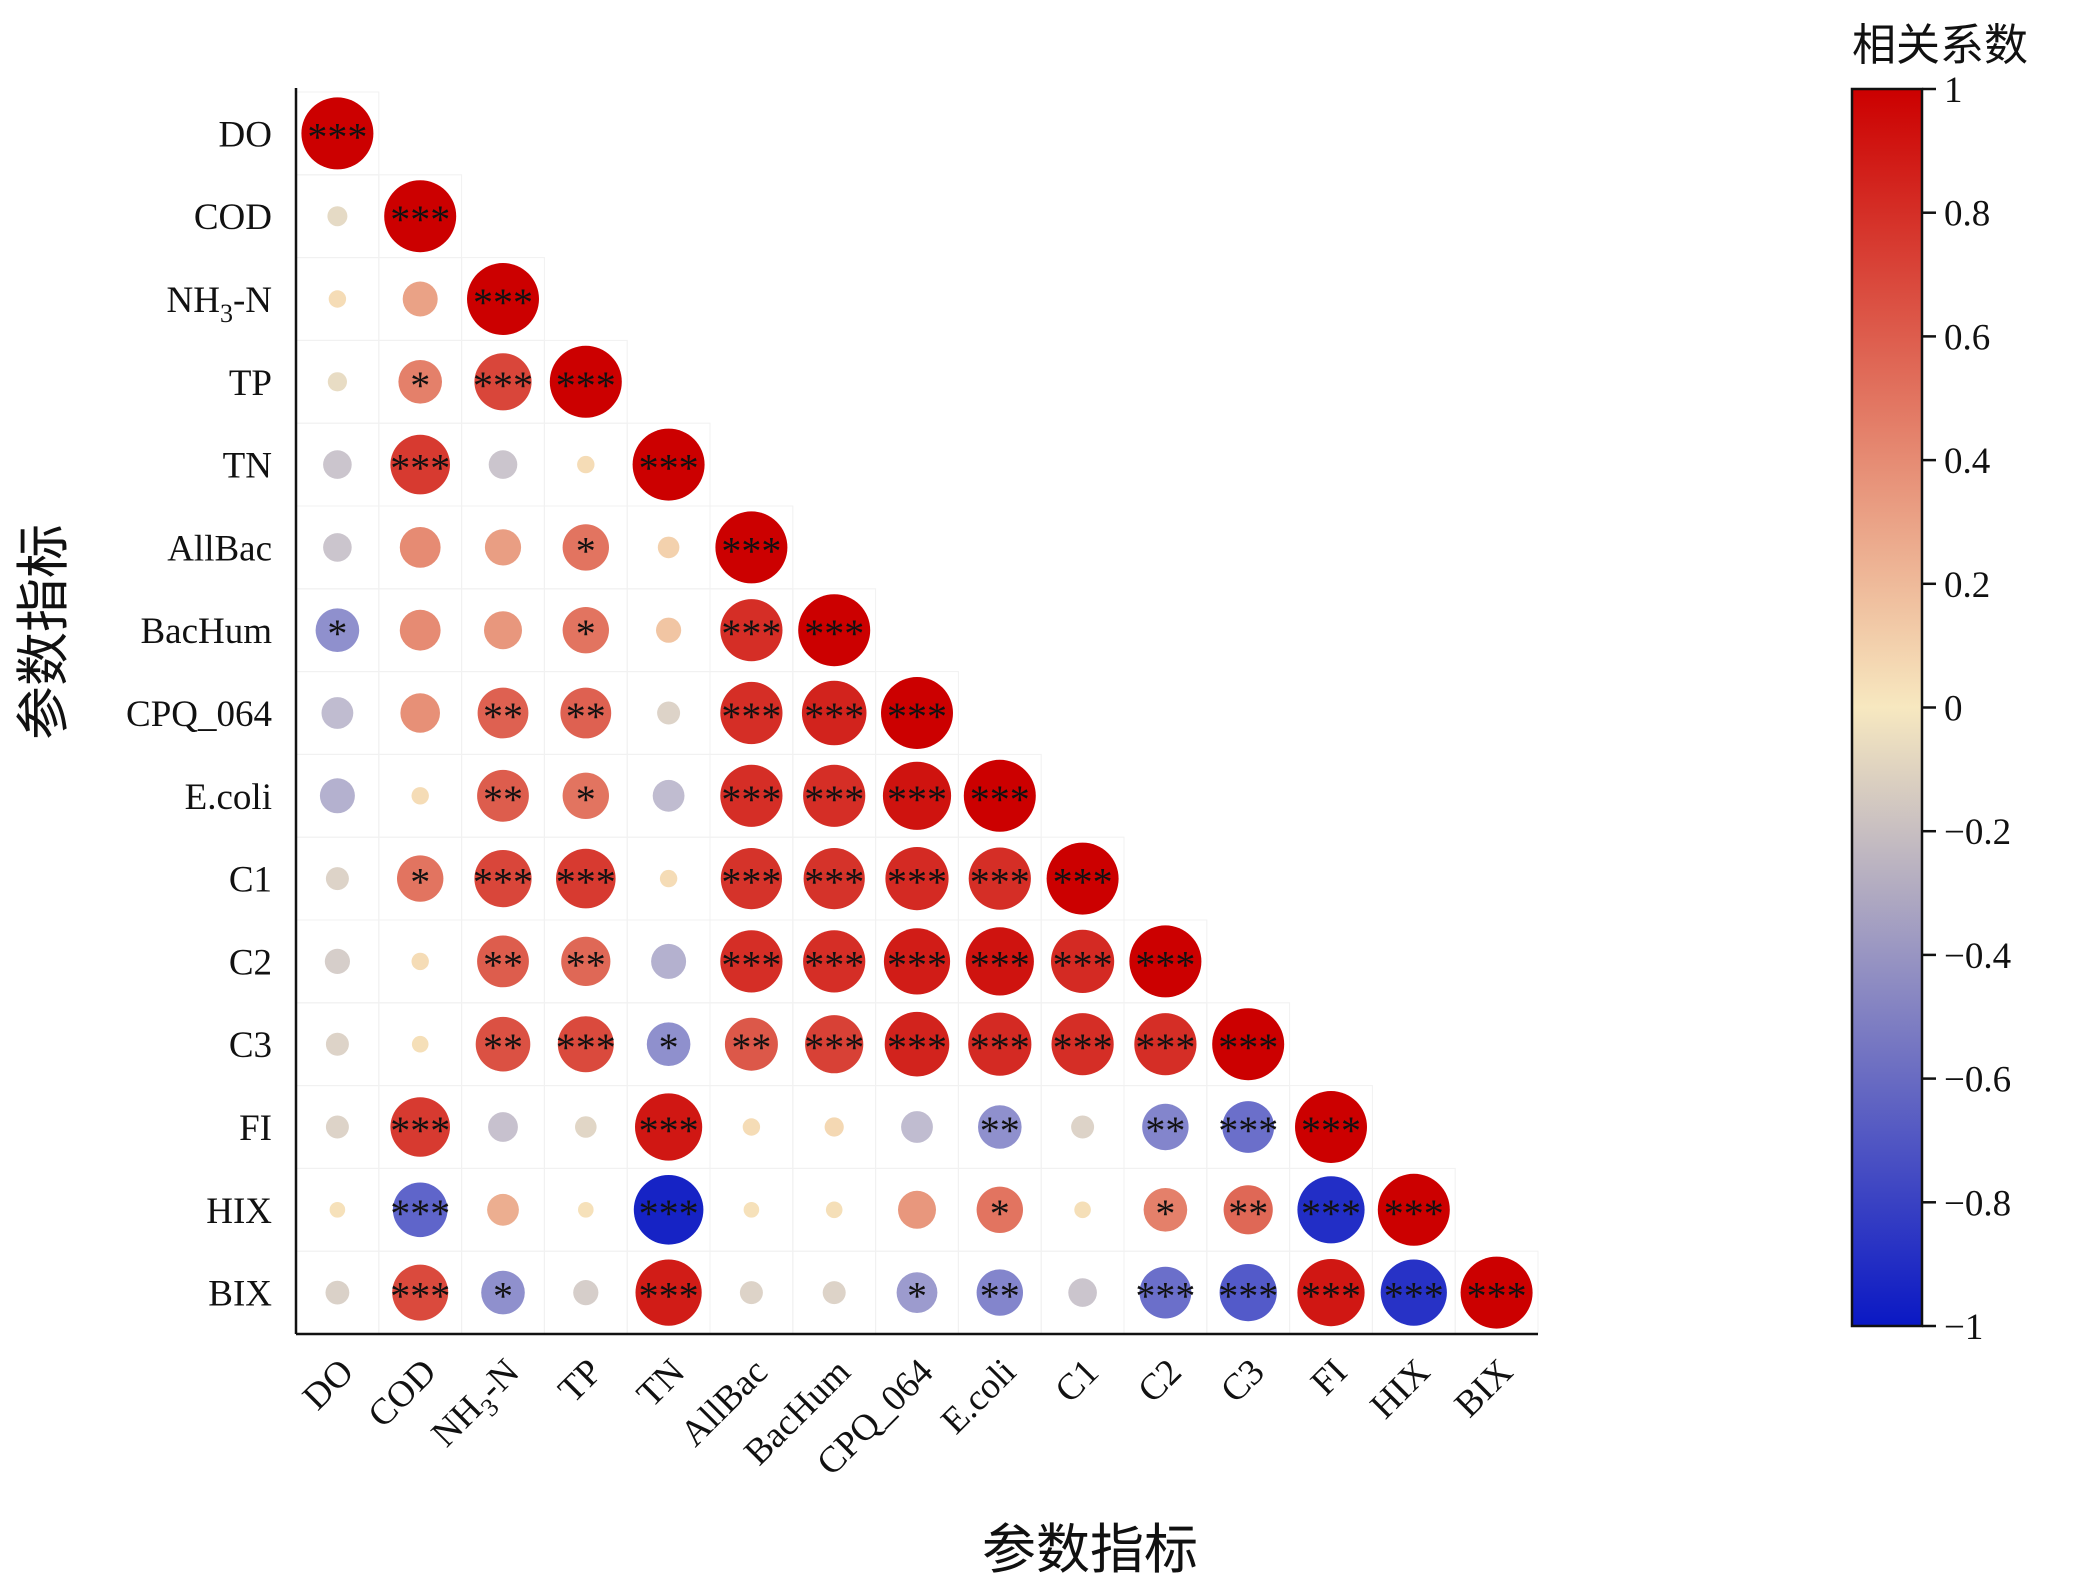 This screenshot has width=2079, height=1587. I want to click on colorbar-tick-label: −1, so click(1963, 1327).